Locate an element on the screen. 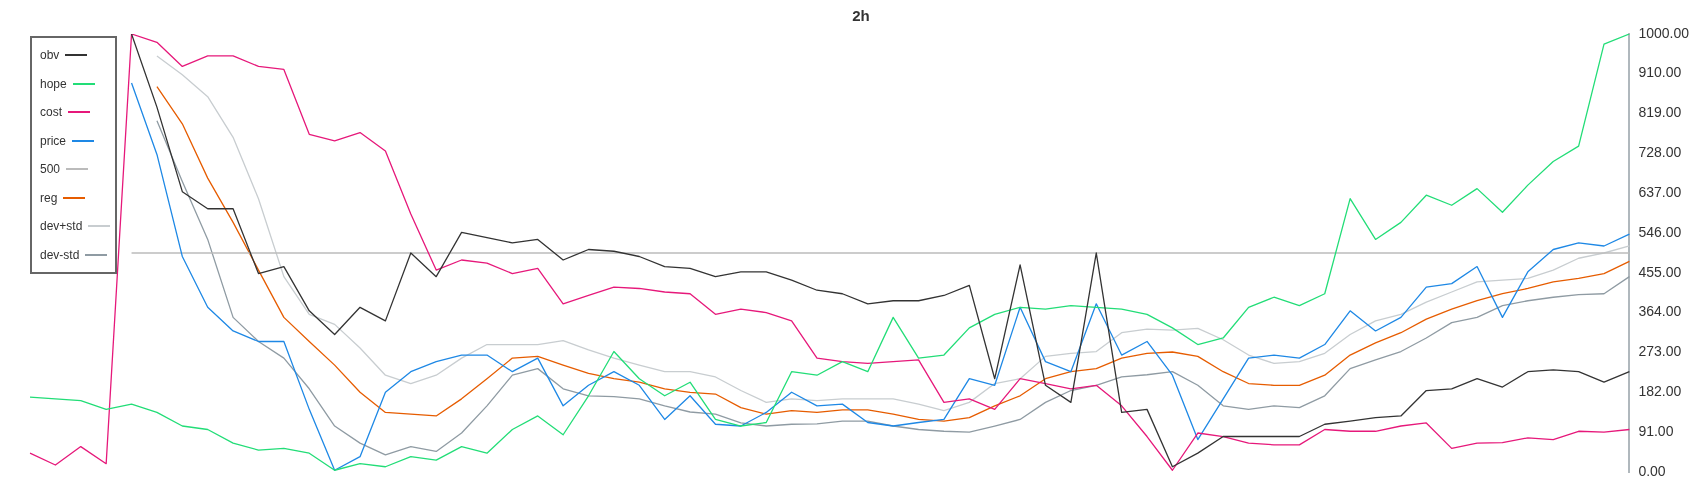 Image resolution: width=1700 pixels, height=500 pixels. chart-title: 2h is located at coordinates (861, 16).